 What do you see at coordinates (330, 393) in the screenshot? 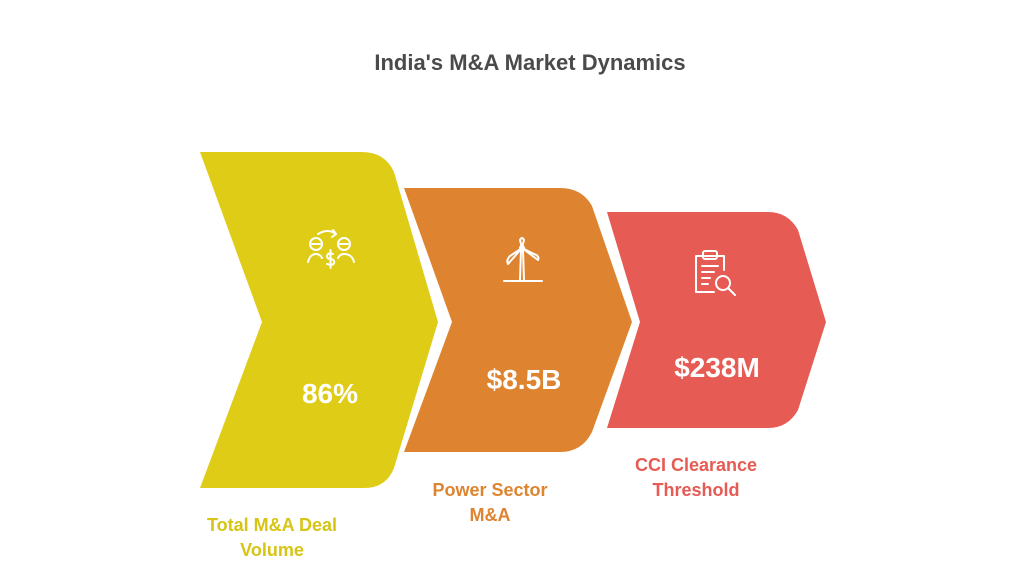
I see `step-1-value: 86%` at bounding box center [330, 393].